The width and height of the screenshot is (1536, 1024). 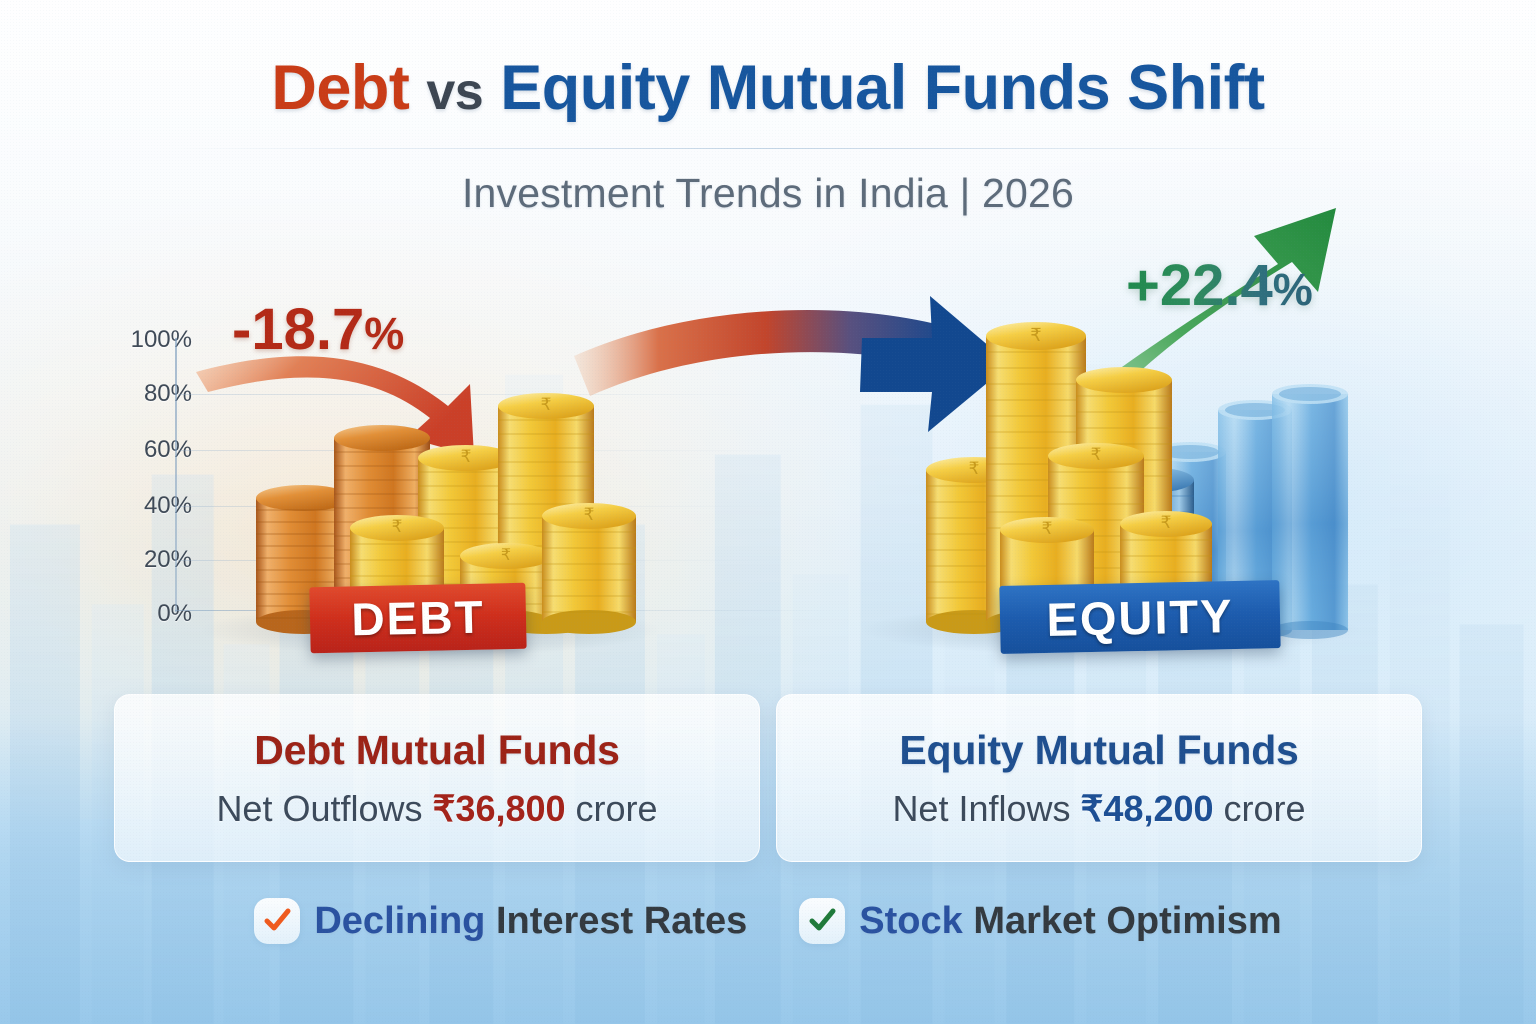 I want to click on debt-percent-change: -18.7%, so click(x=318, y=329).